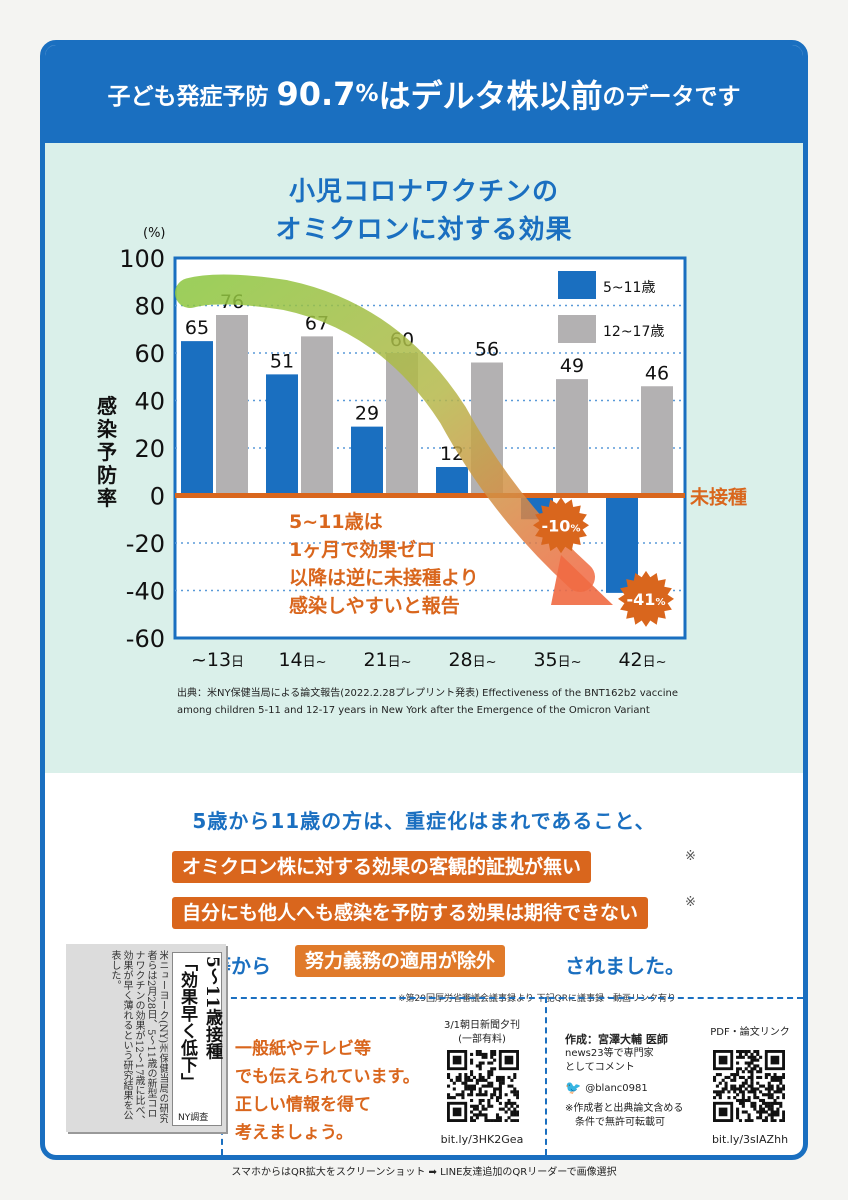  I want to click on header-percent-value: 90.7, so click(316, 94).